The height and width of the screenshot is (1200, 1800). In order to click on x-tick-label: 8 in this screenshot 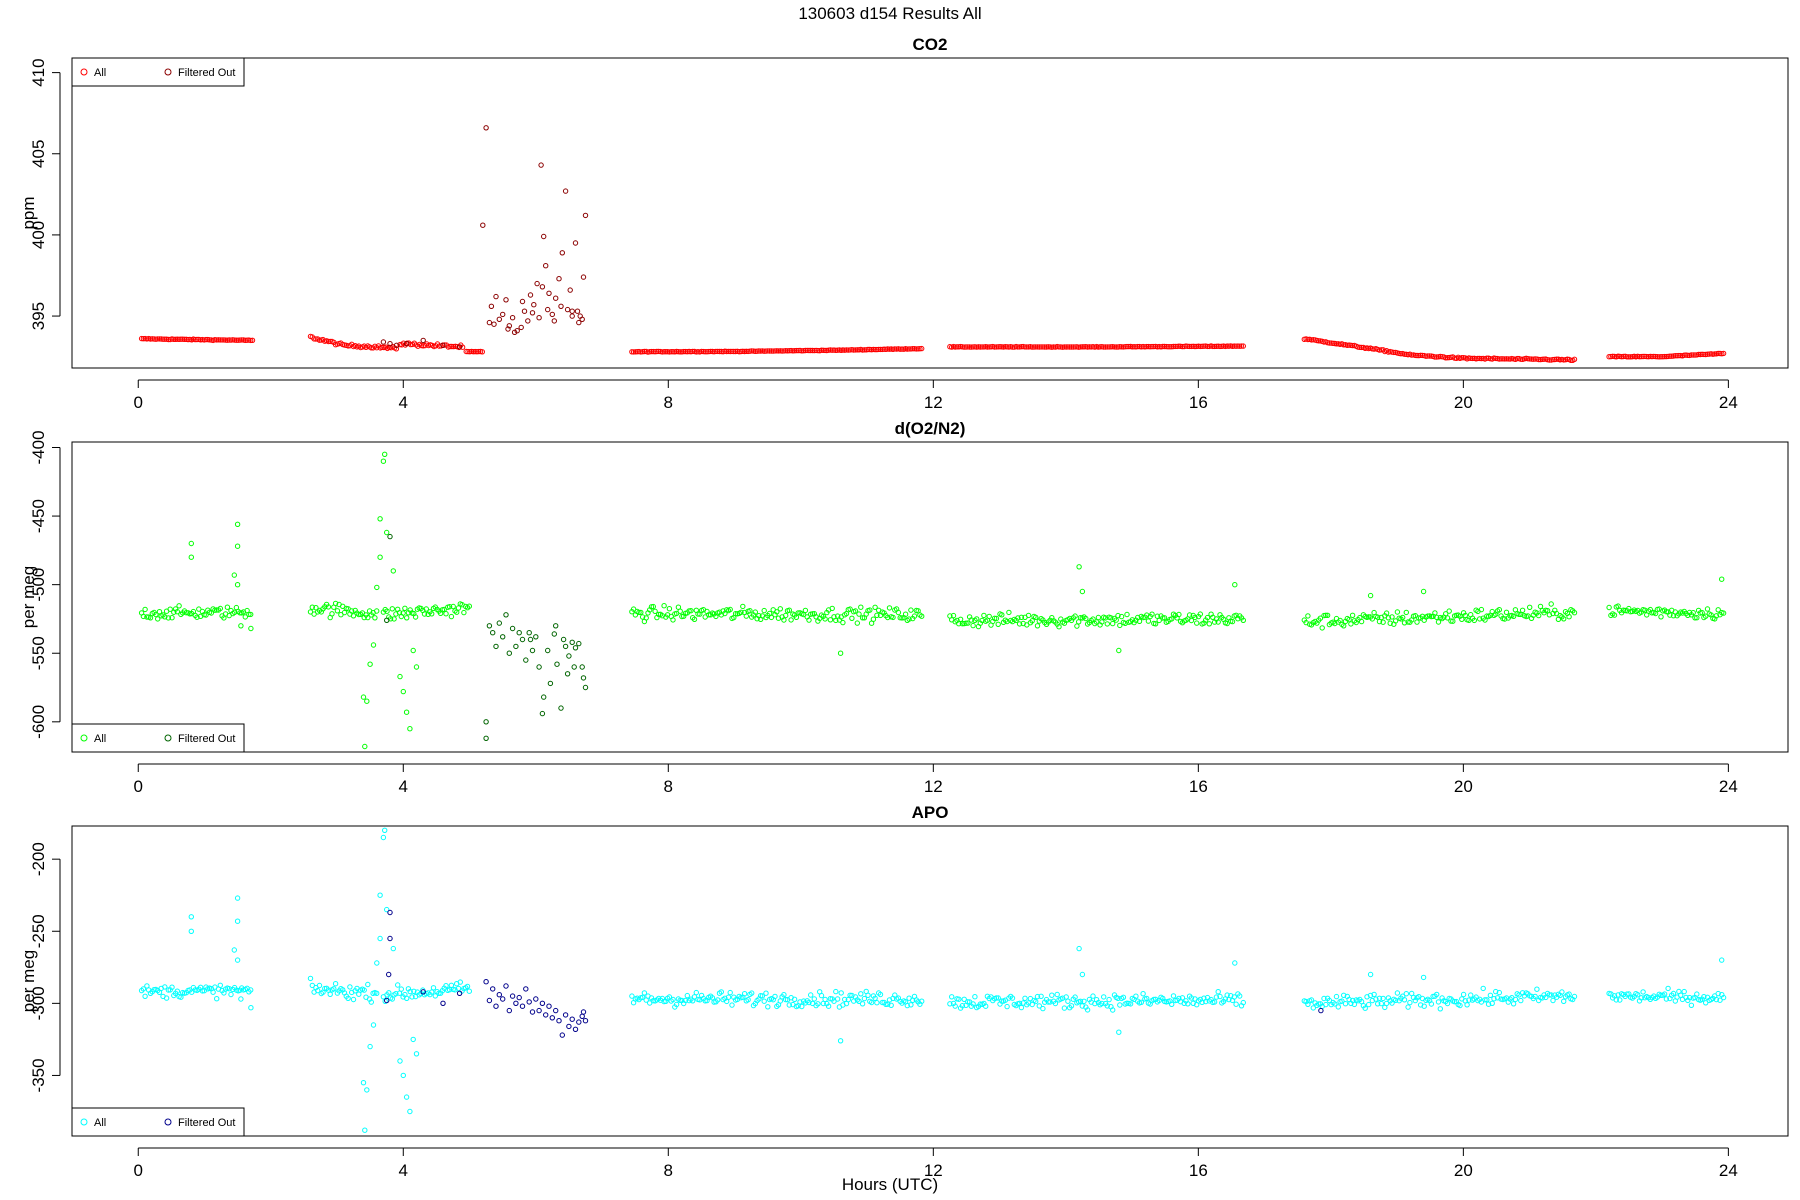, I will do `click(668, 402)`.